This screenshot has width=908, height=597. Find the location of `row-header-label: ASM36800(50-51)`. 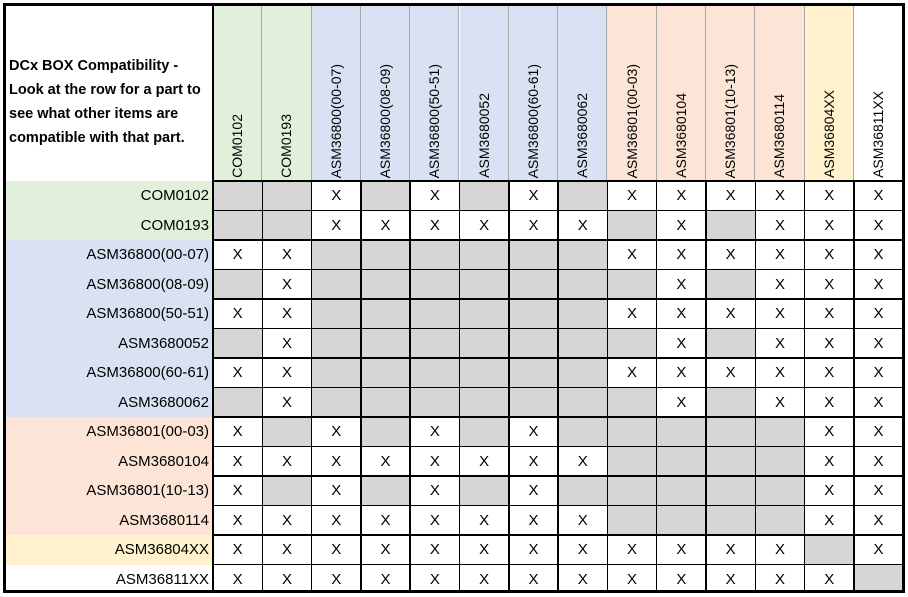

row-header-label: ASM36800(50-51) is located at coordinates (109, 314).